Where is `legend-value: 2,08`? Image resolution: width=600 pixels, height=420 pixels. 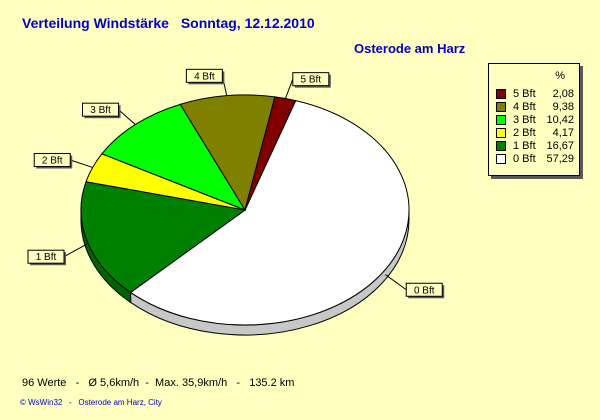 legend-value: 2,08 is located at coordinates (563, 94).